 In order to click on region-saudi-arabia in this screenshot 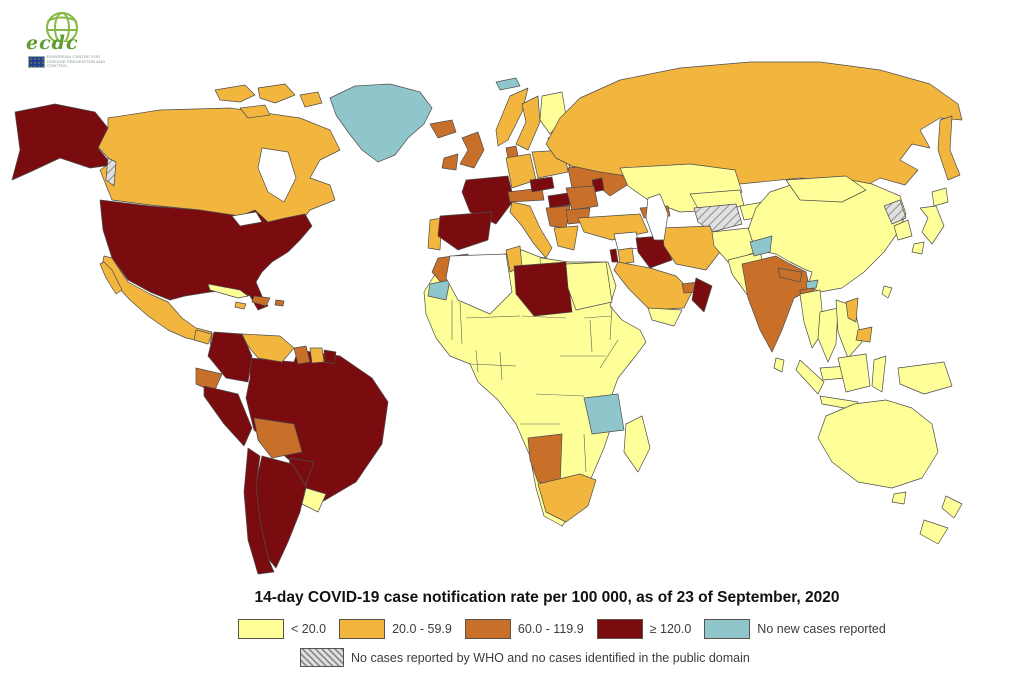, I will do `click(653, 286)`.